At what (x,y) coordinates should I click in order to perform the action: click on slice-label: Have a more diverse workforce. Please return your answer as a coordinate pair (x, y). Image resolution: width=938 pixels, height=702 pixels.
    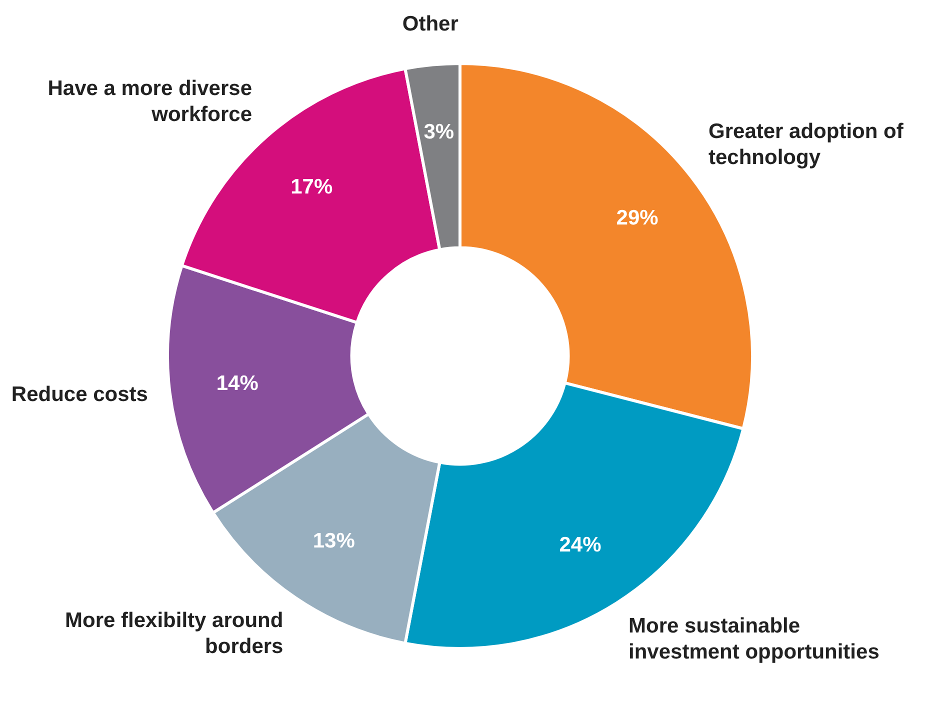
    Looking at the image, I should click on (150, 101).